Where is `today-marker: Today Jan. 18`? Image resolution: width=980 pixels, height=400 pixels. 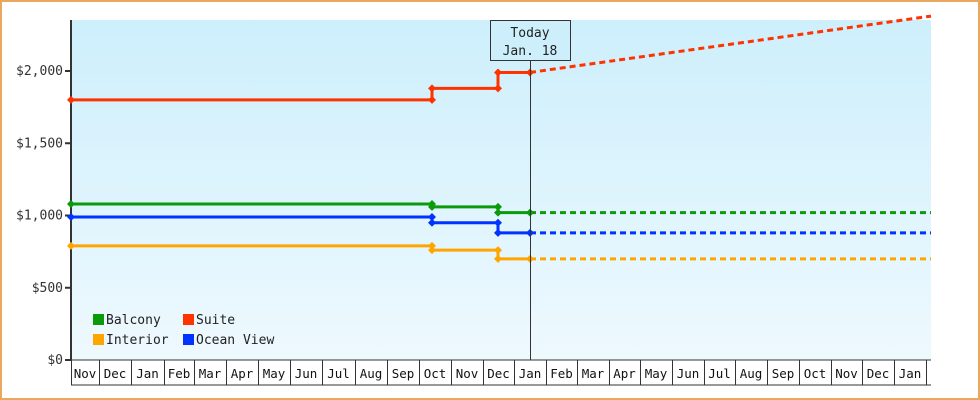 today-marker: Today Jan. 18 is located at coordinates (530, 190).